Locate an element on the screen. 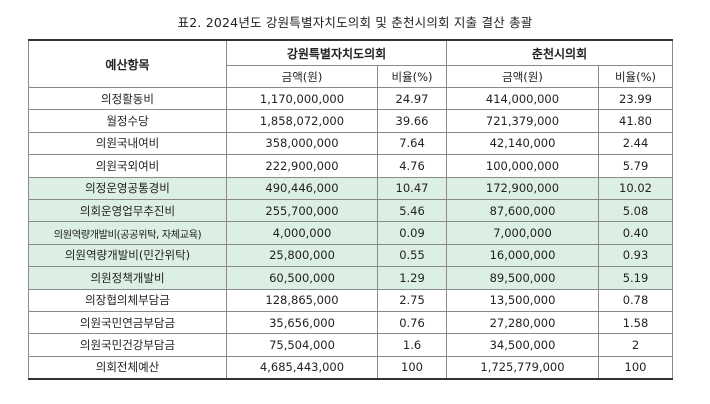 The image size is (710, 404). group1-ratio: 2.75 is located at coordinates (412, 300).